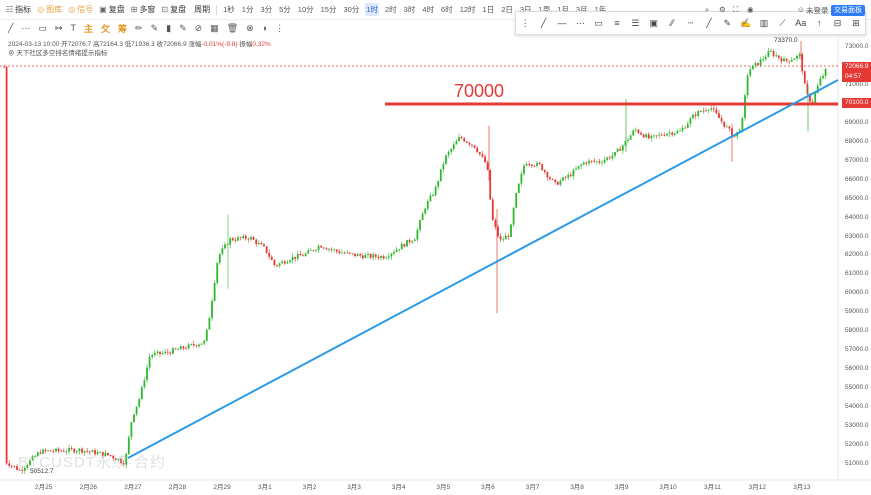  I want to click on pen-icon: ╱, so click(709, 22).